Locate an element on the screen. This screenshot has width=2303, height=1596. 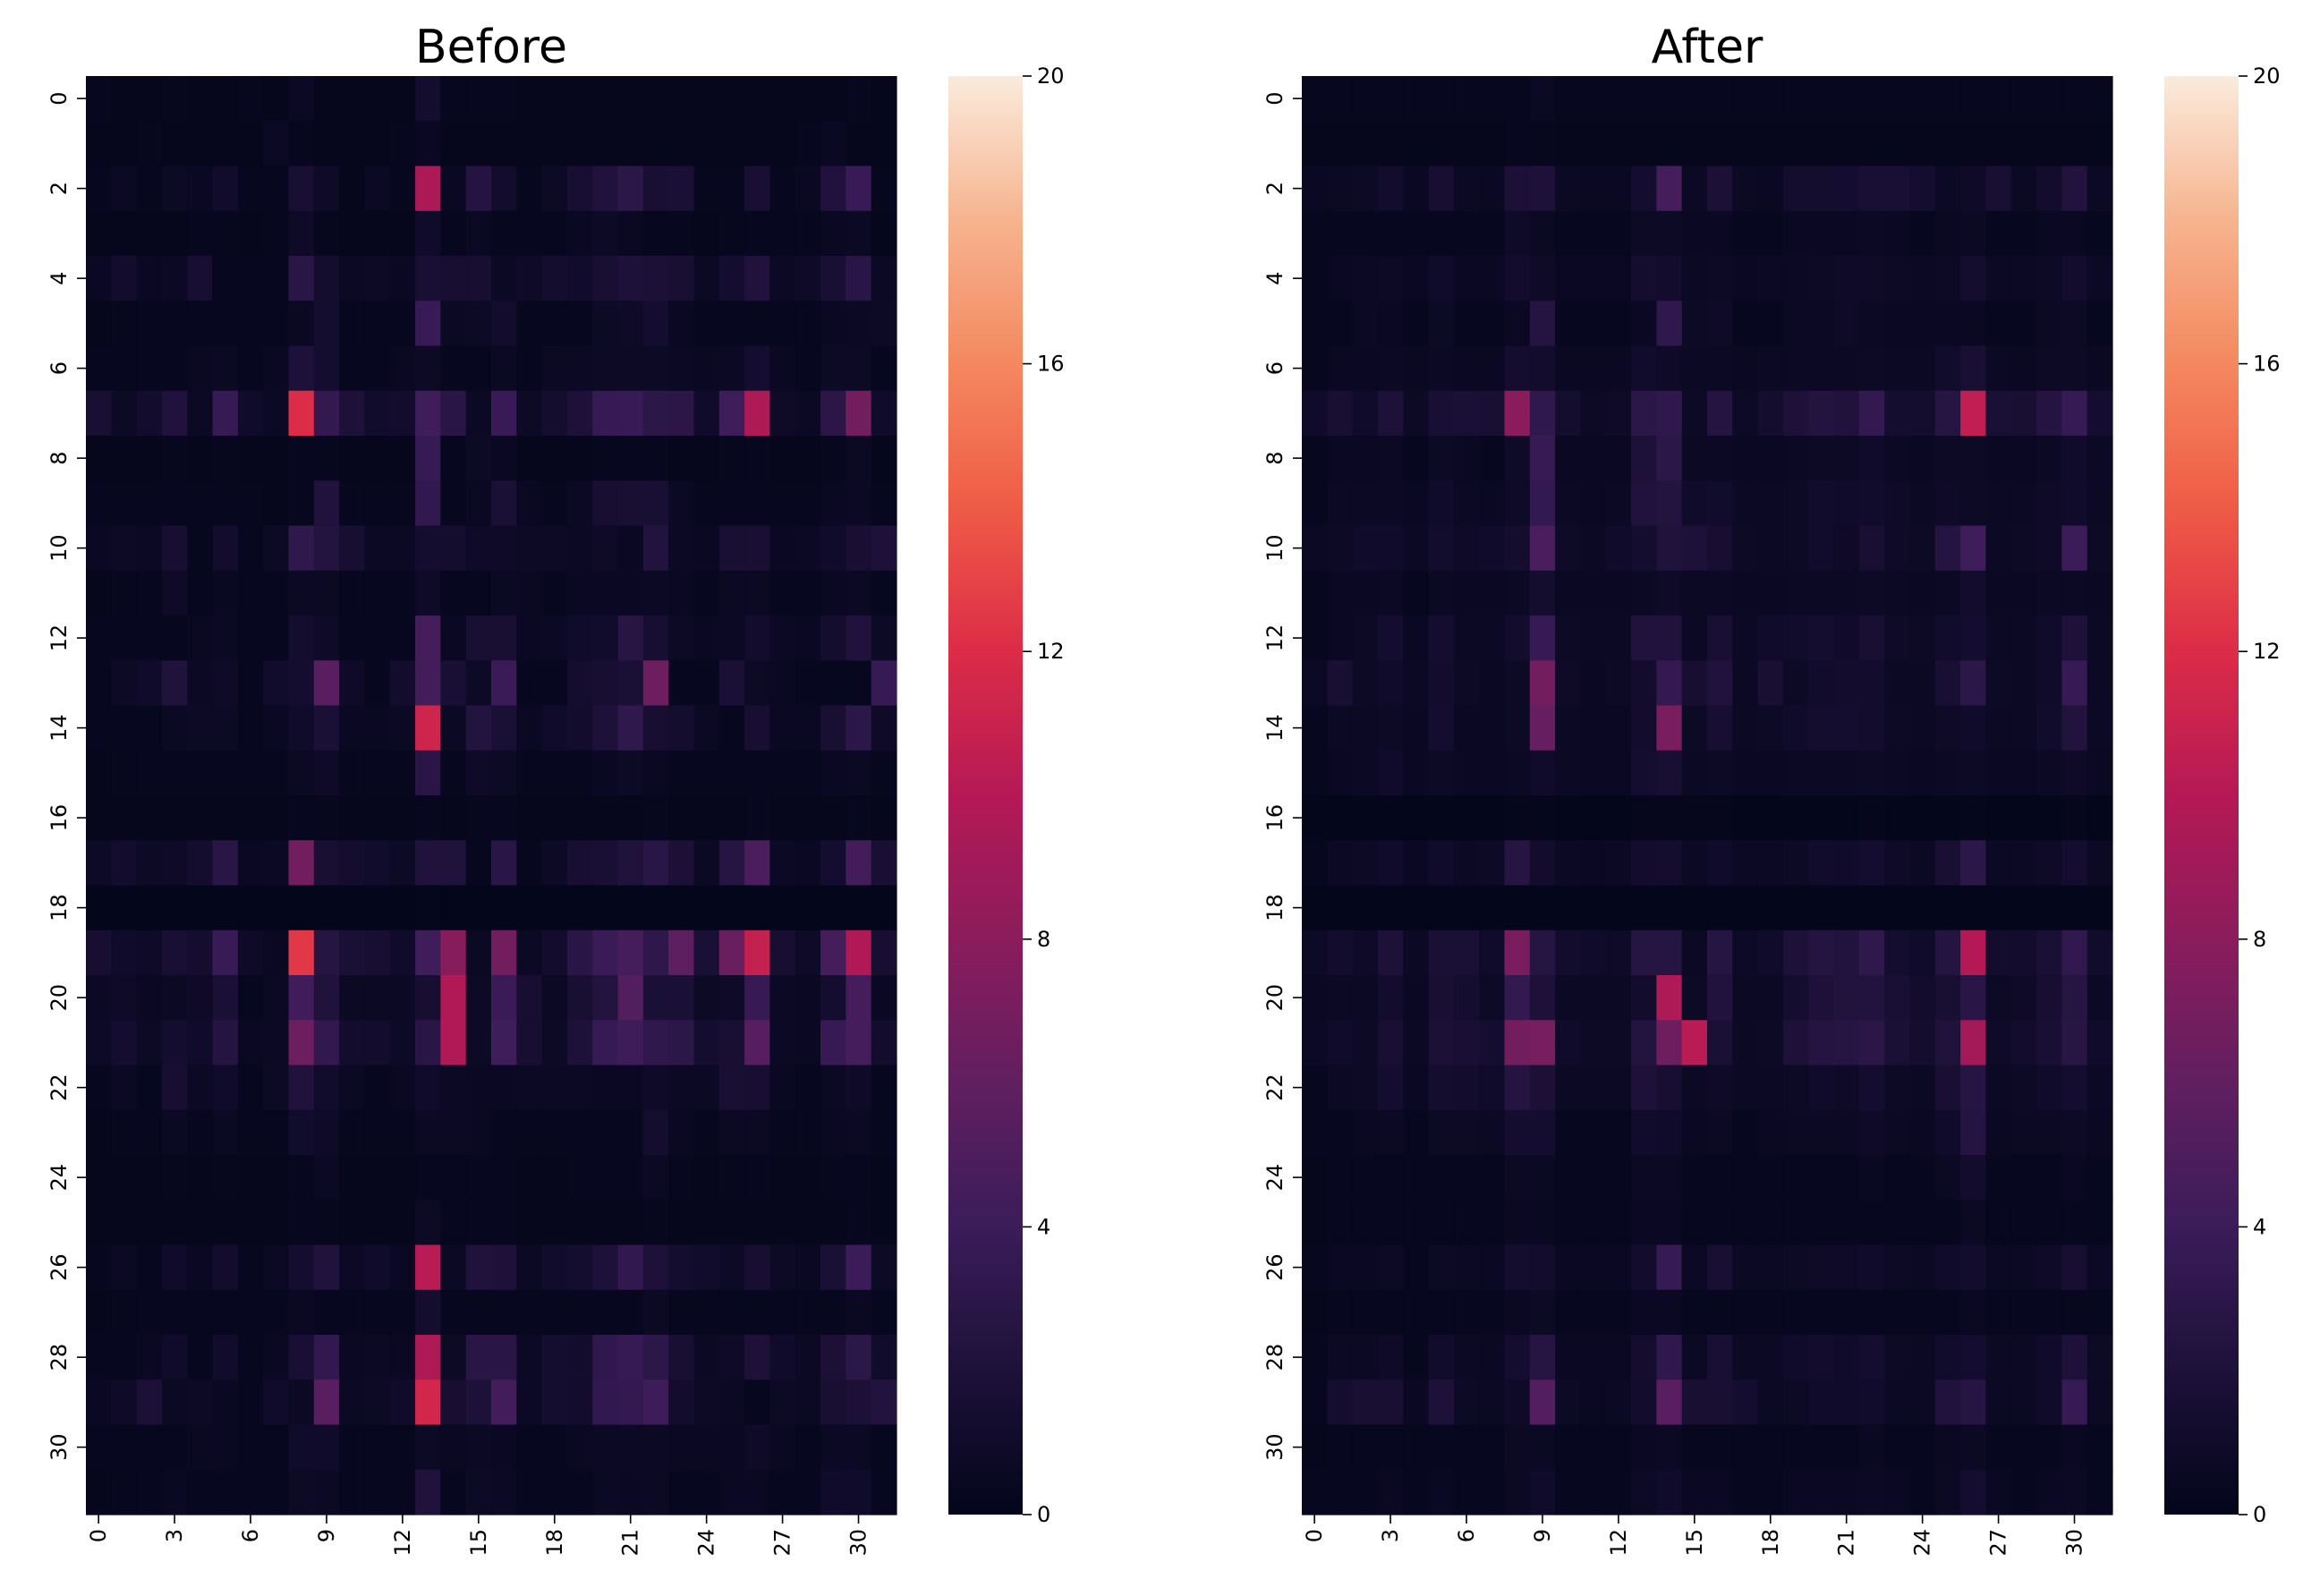
x-tick-label: 15 is located at coordinates (479, 1543).